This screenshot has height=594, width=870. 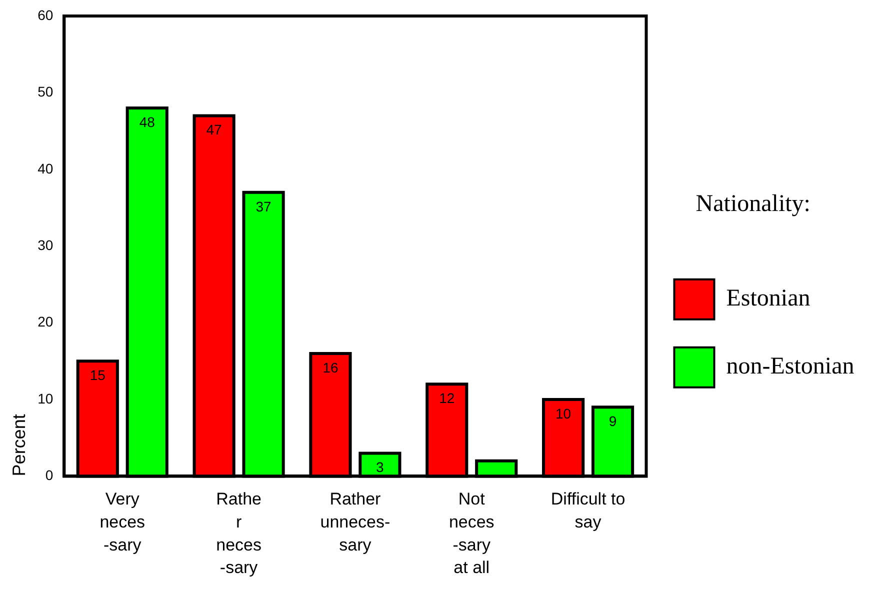 I want to click on legend-label: non-Estonian, so click(x=790, y=367).